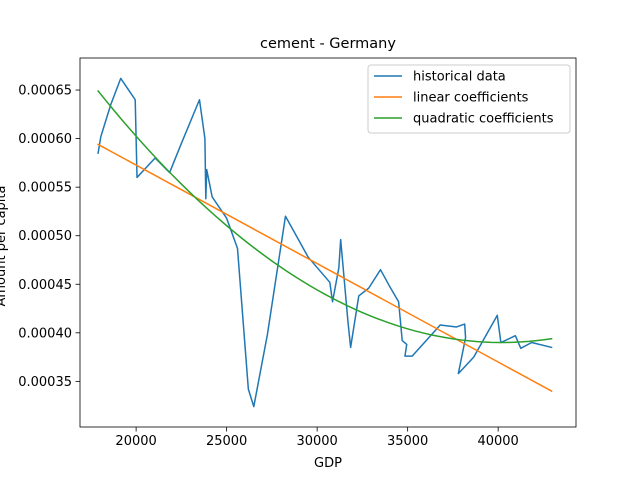 The height and width of the screenshot is (480, 640). What do you see at coordinates (45, 188) in the screenshot?
I see `y-tick-label: 0.00055` at bounding box center [45, 188].